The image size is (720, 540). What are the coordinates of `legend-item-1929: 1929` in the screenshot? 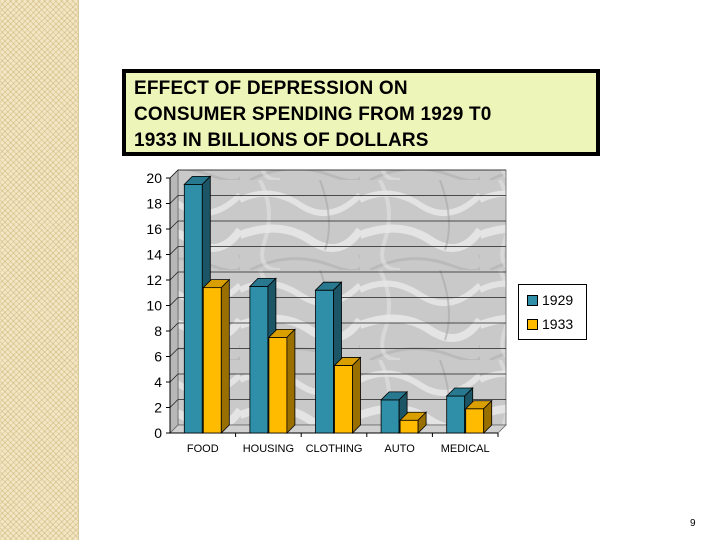 It's located at (556, 300).